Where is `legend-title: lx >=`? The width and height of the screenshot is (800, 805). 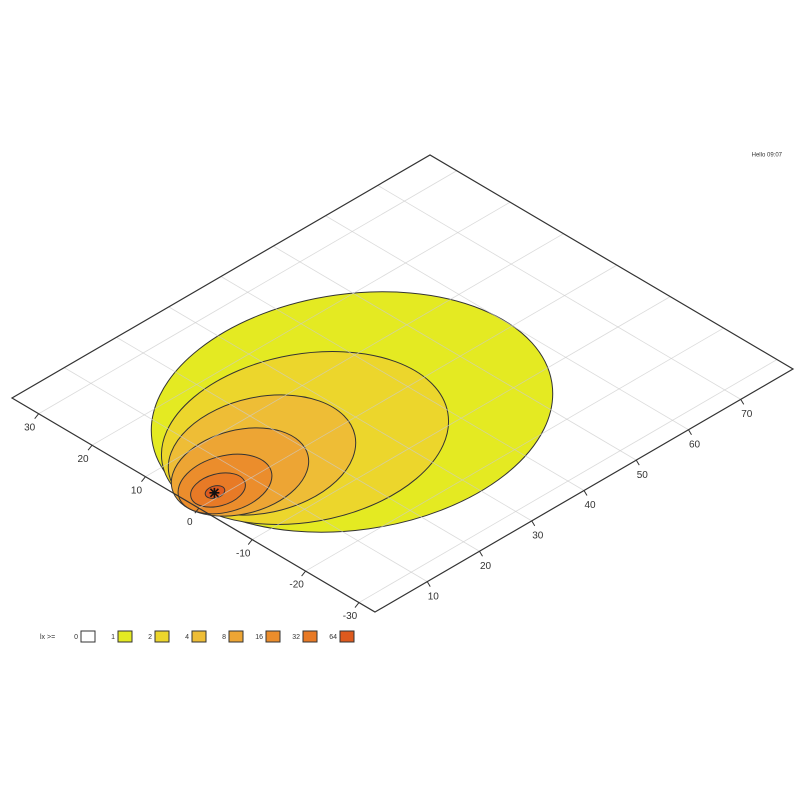
legend-title: lx >= is located at coordinates (47, 637).